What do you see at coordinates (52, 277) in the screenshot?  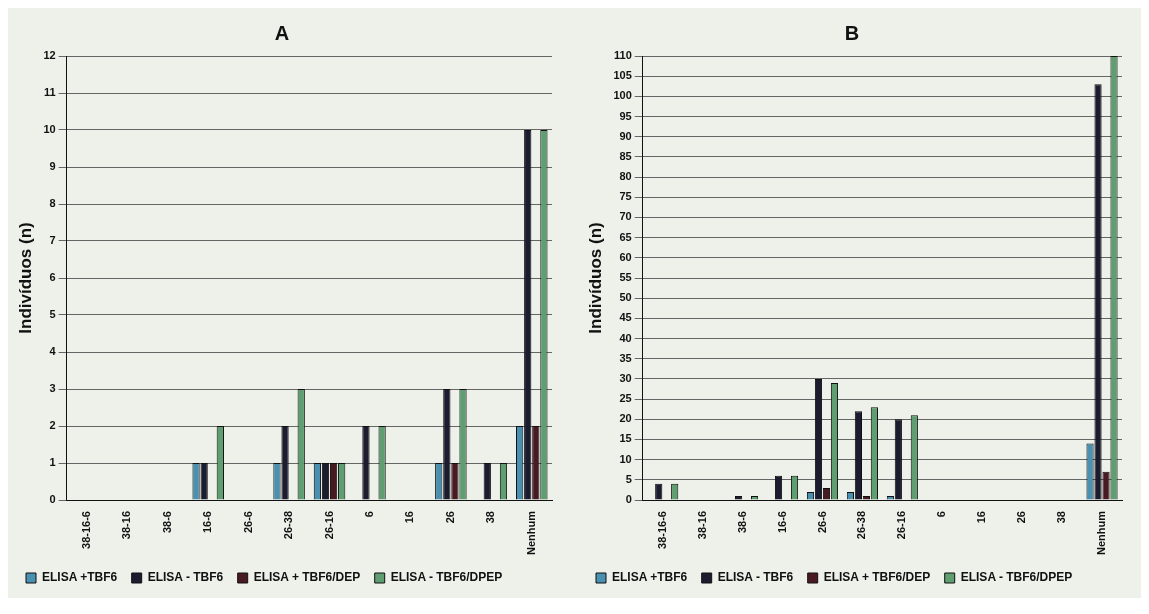 I see `y-tick-label: 6` at bounding box center [52, 277].